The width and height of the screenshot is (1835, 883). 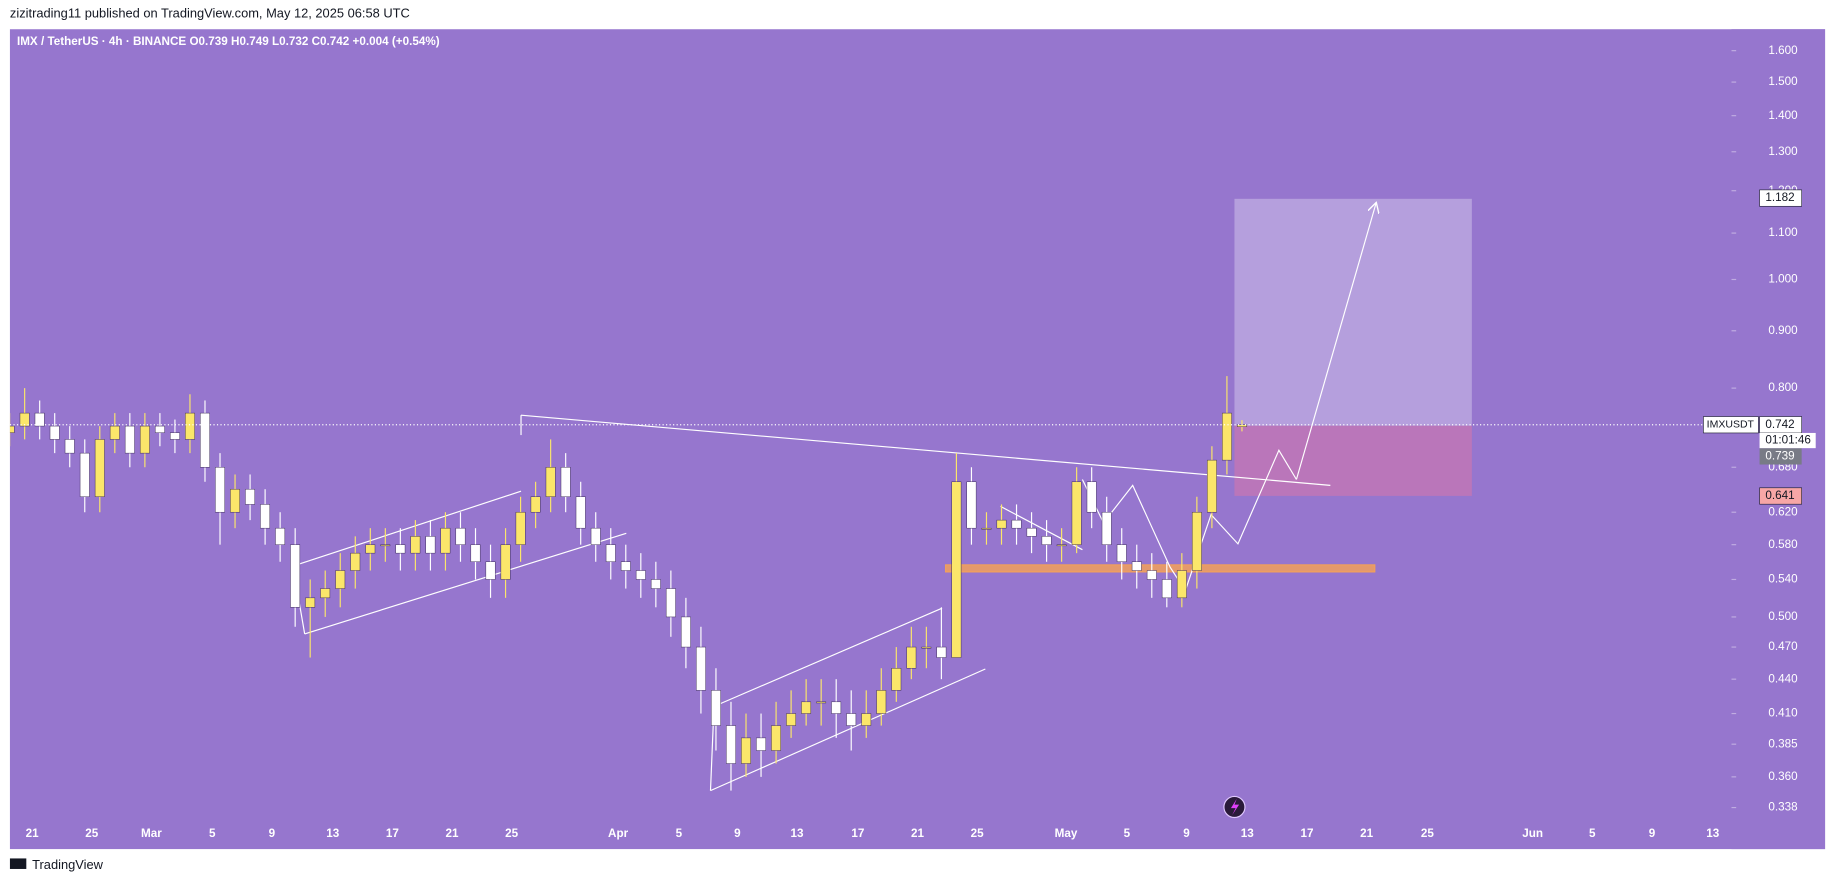 I want to click on y-tick-label: 0.385, so click(x=1783, y=743).